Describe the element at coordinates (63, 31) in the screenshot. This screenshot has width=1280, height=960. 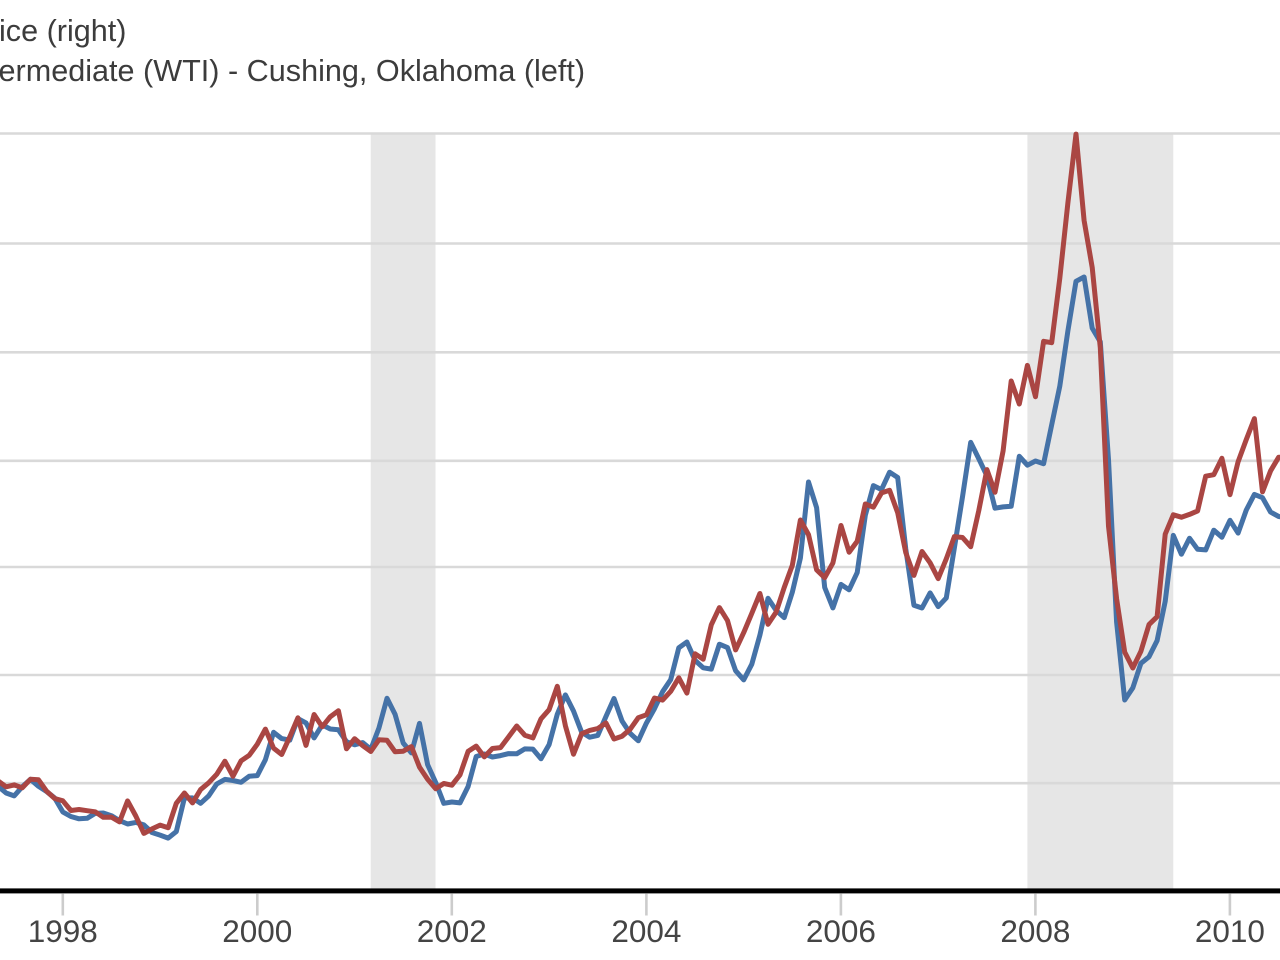
I see `svg-text: rice (right)` at that location.